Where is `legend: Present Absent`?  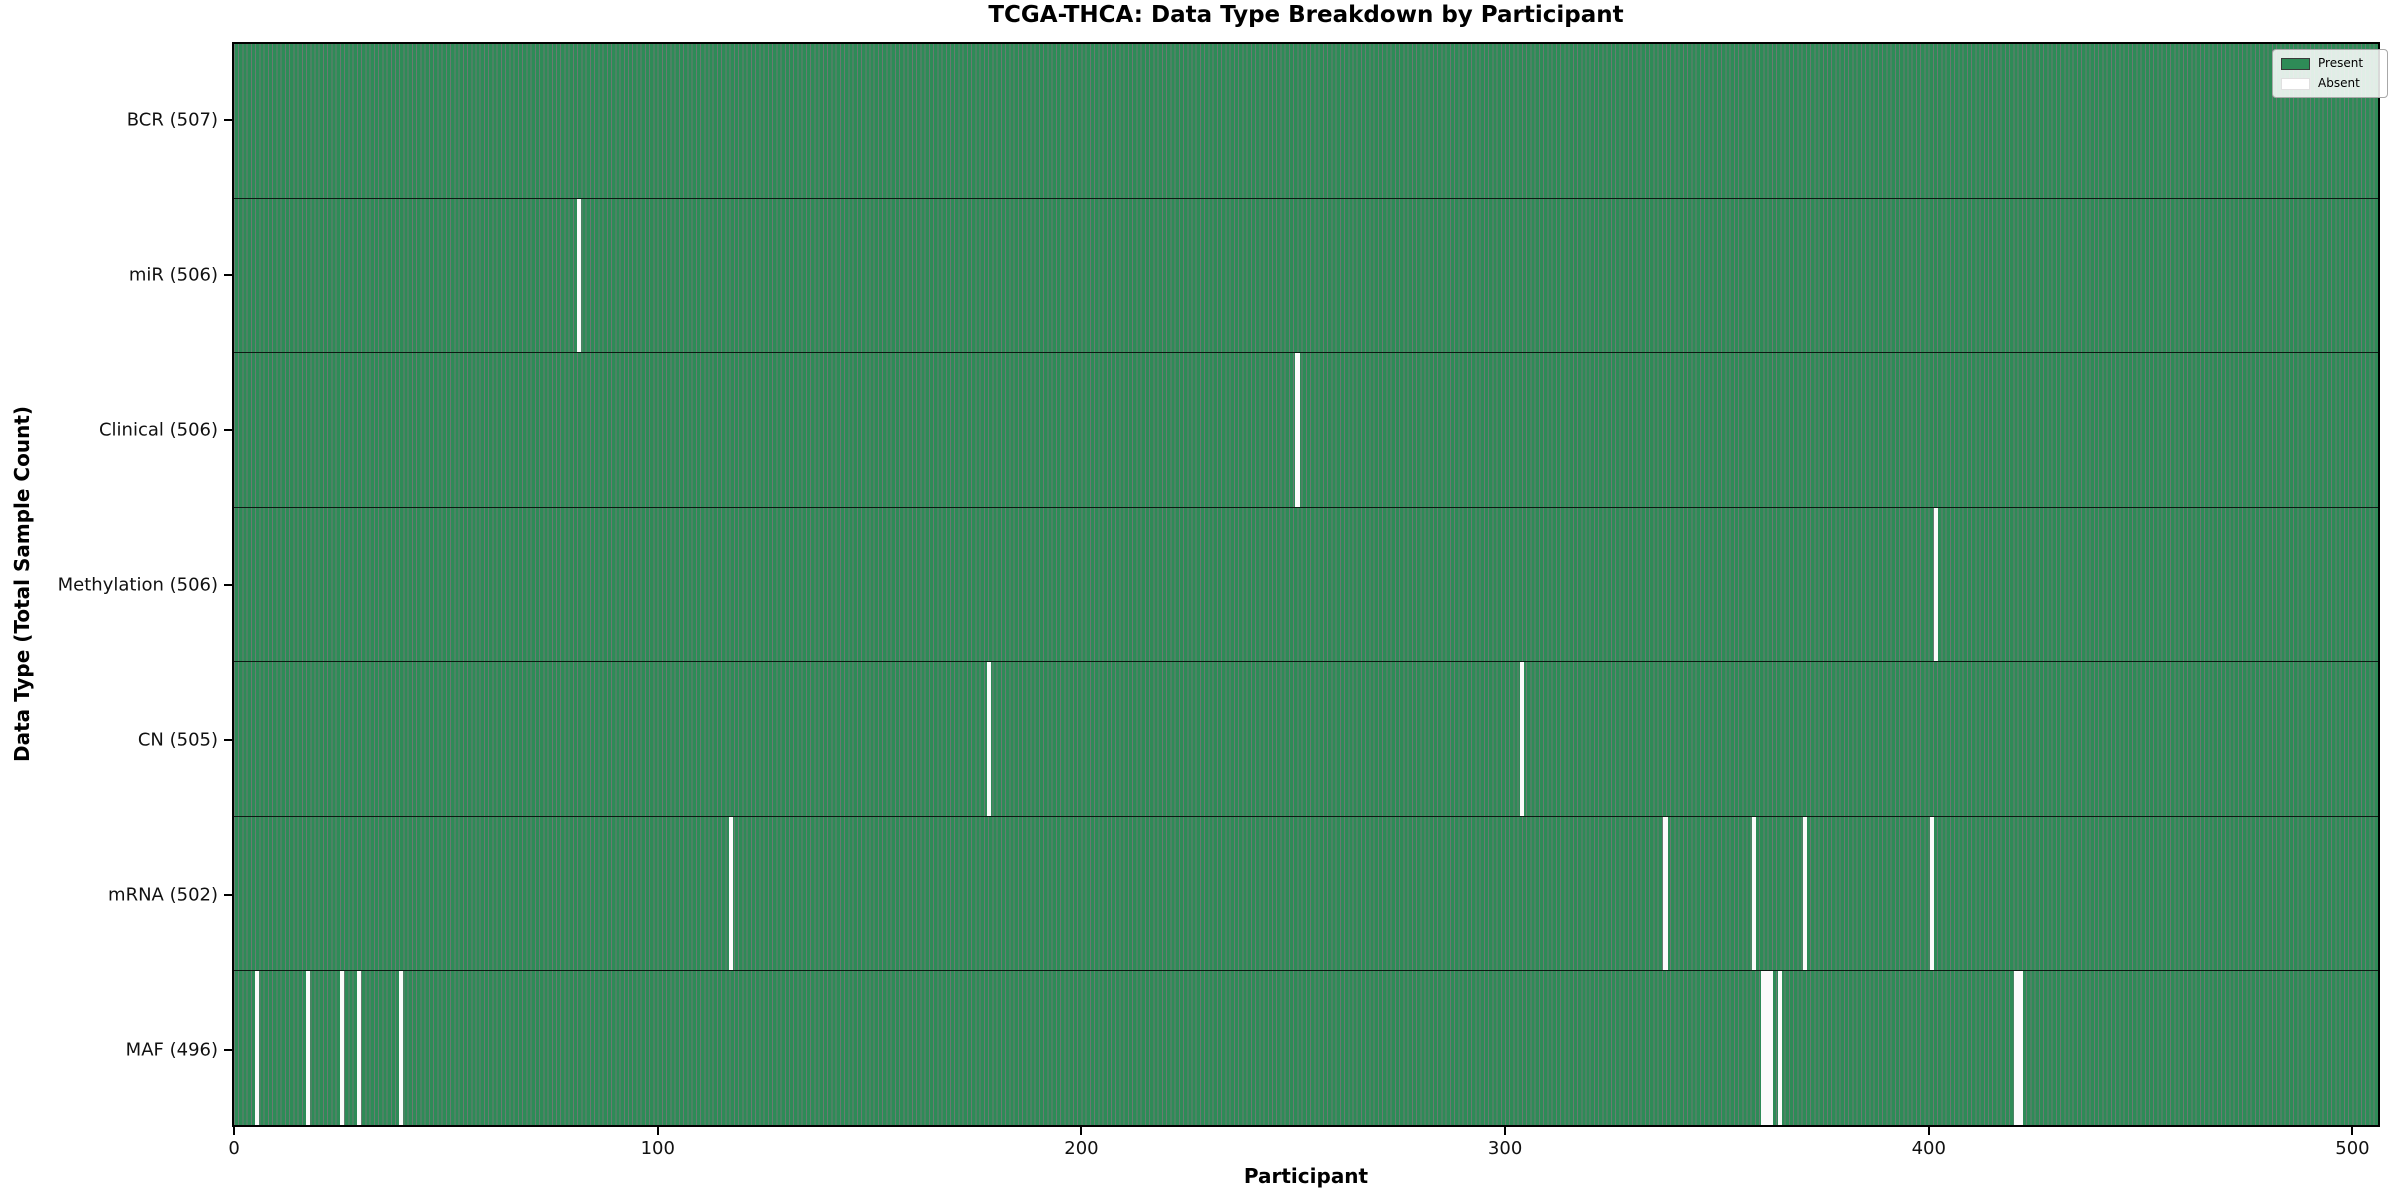 legend: Present Absent is located at coordinates (2330, 73).